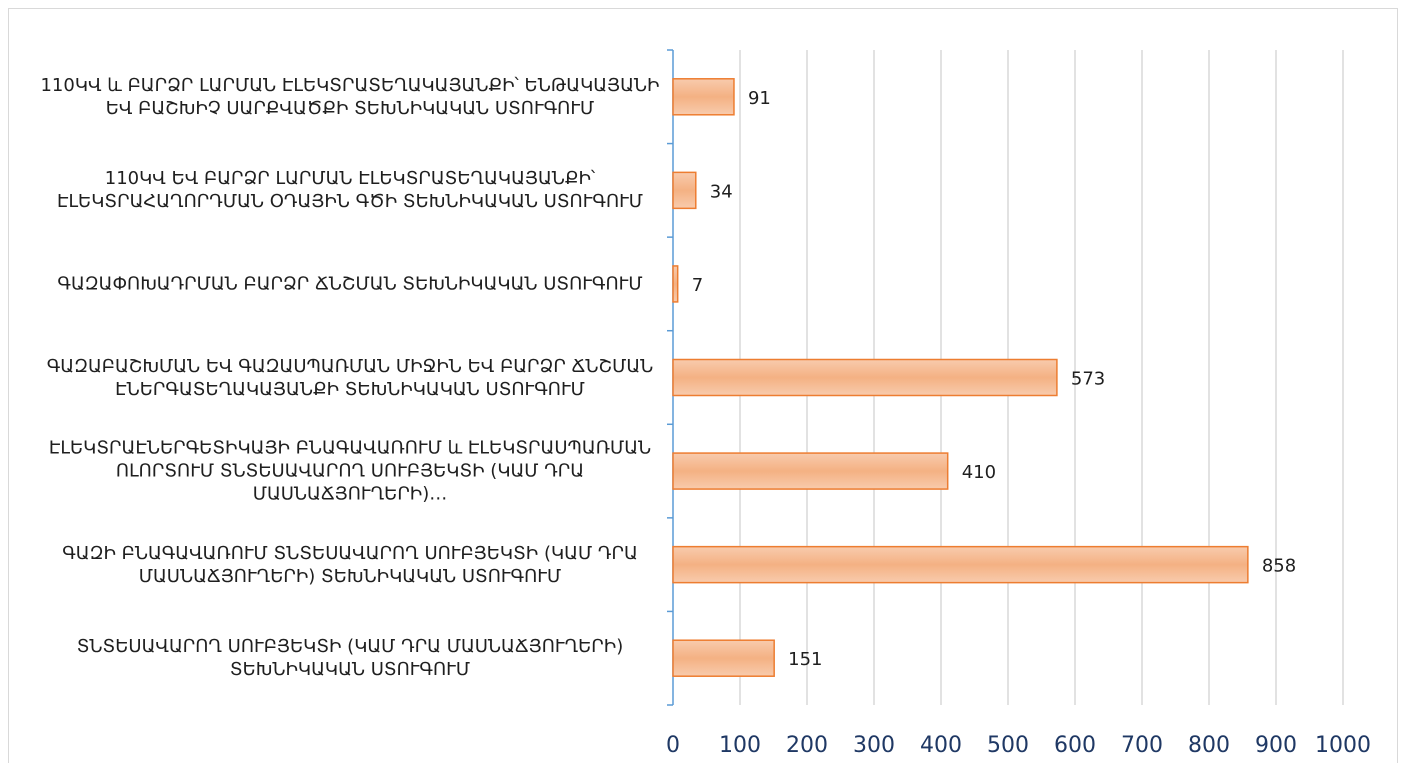 This screenshot has width=1408, height=763. What do you see at coordinates (807, 745) in the screenshot?
I see `x-tick-label: 200` at bounding box center [807, 745].